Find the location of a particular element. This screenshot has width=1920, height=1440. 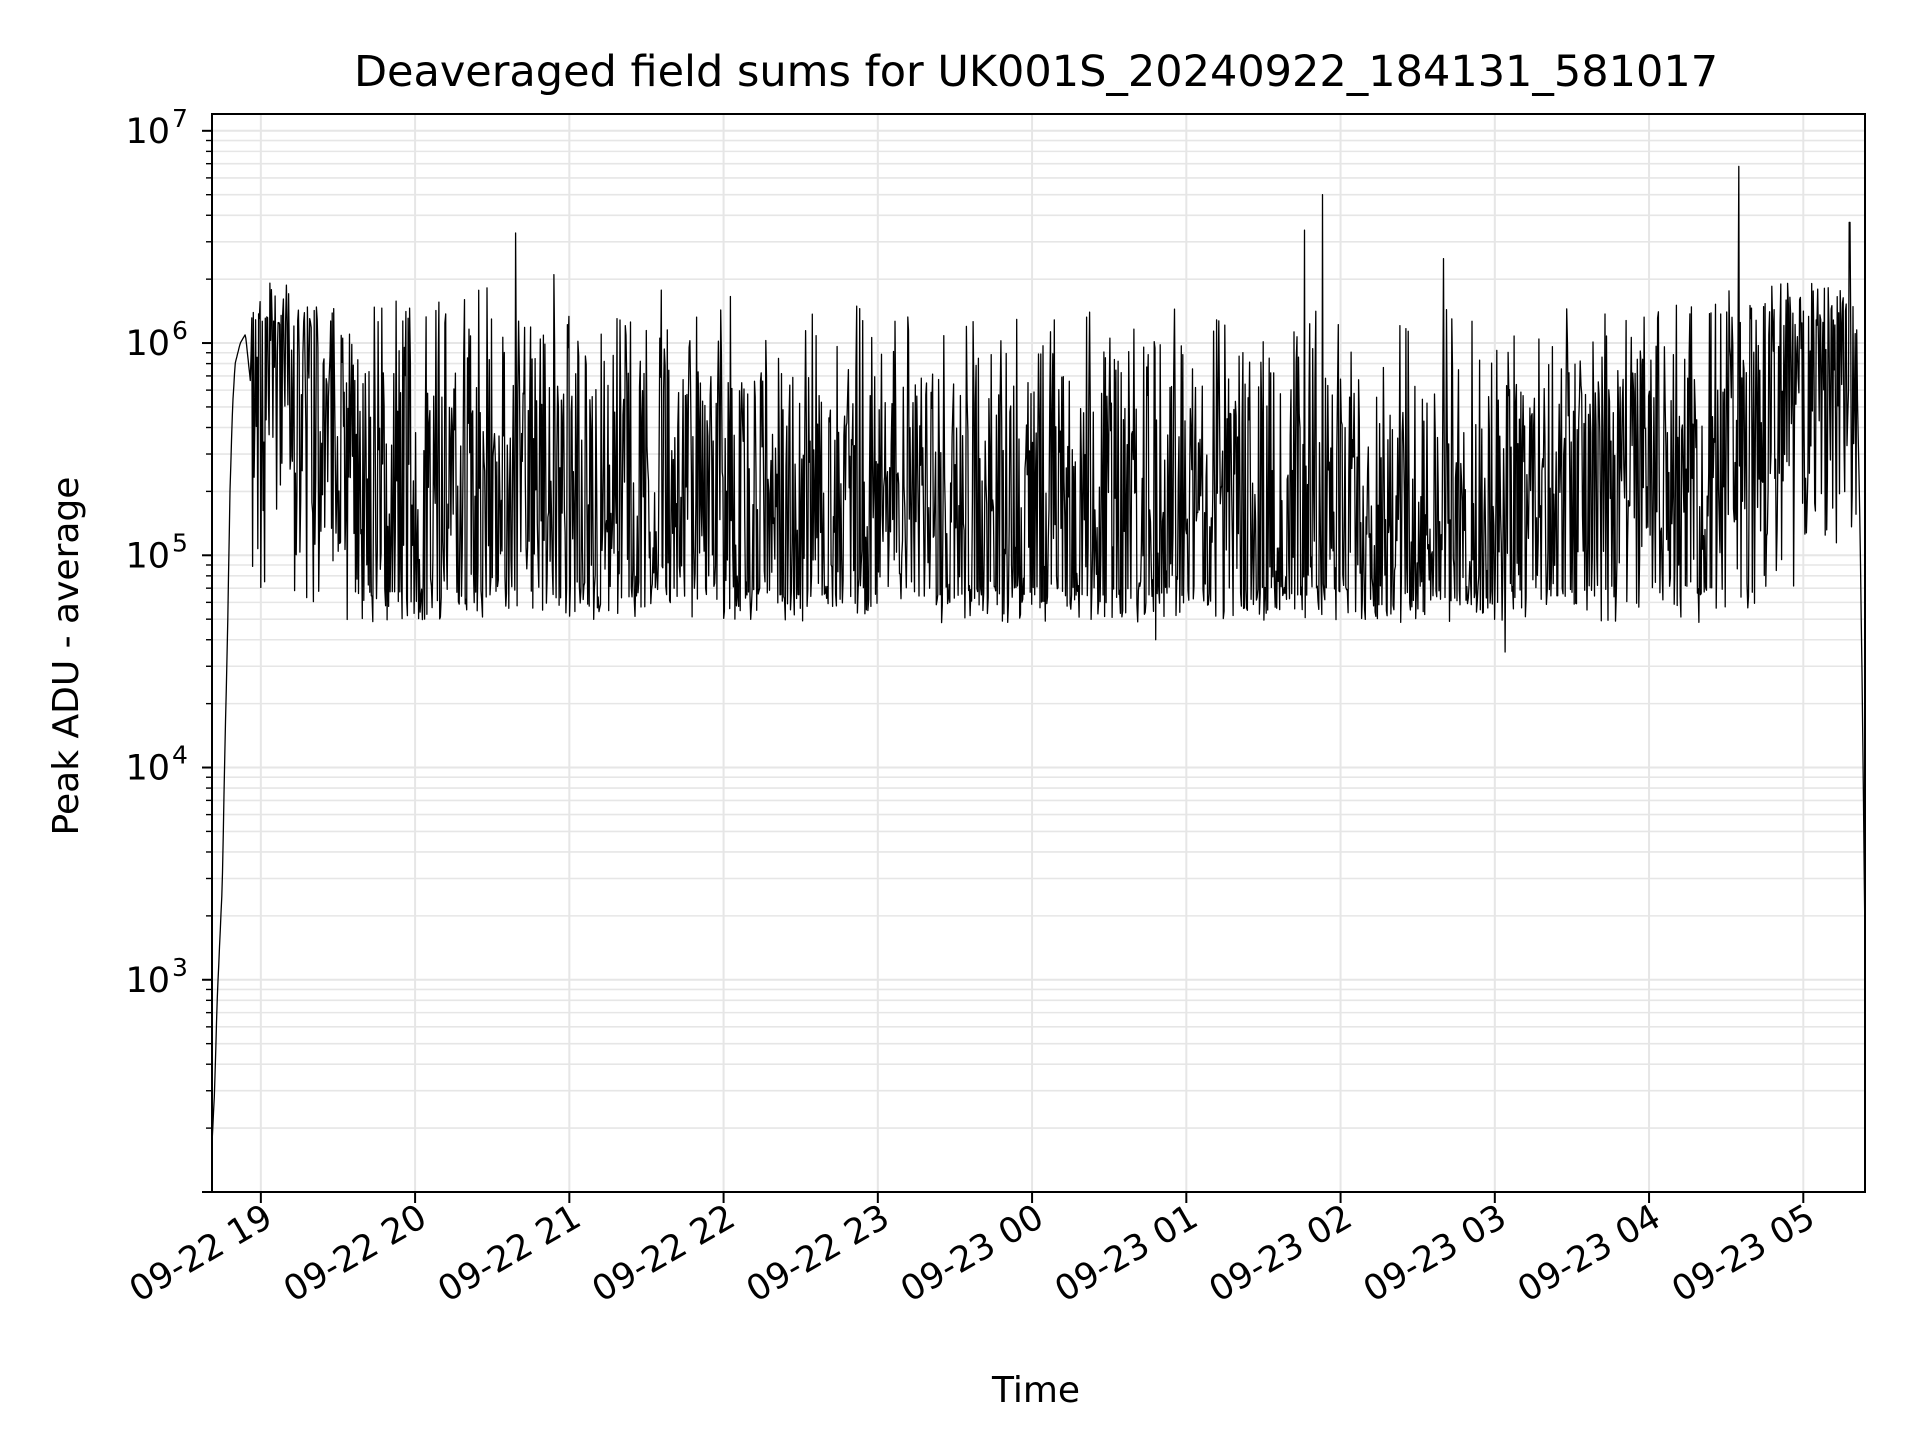

y-tick-label-exponent: 5 is located at coordinates (180, 542).